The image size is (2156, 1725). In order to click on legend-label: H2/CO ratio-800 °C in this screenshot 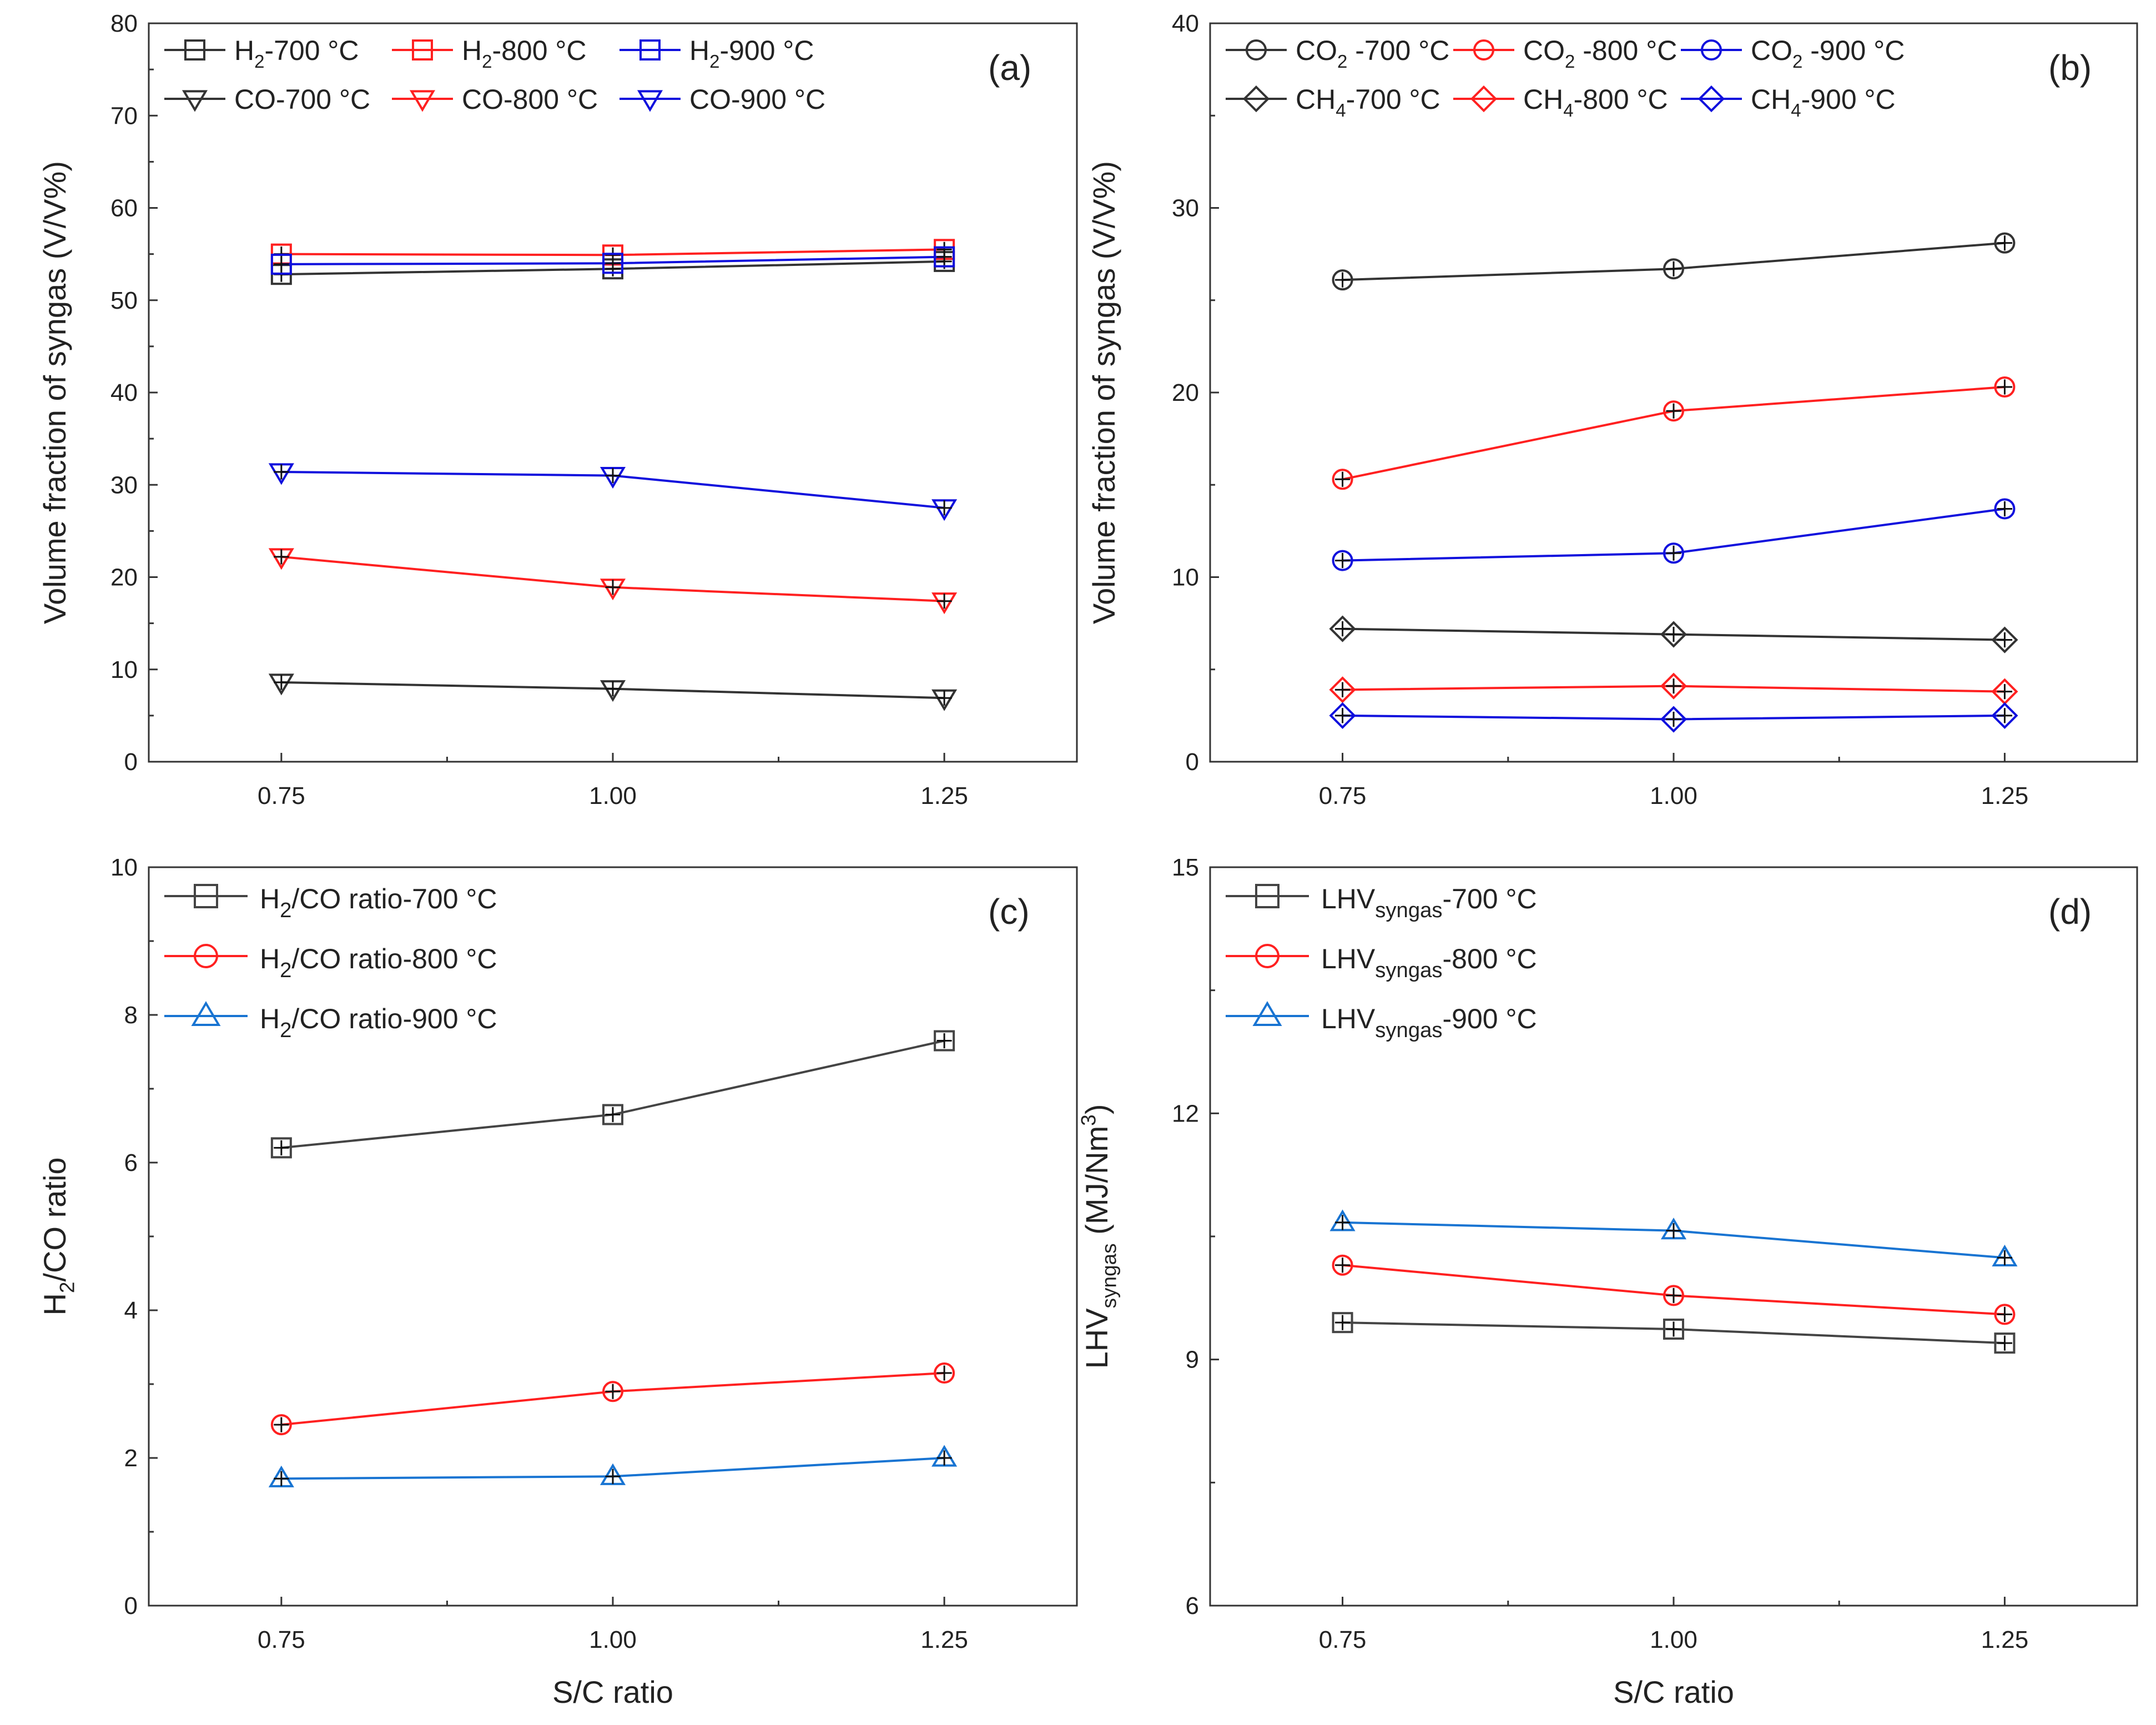, I will do `click(378, 962)`.